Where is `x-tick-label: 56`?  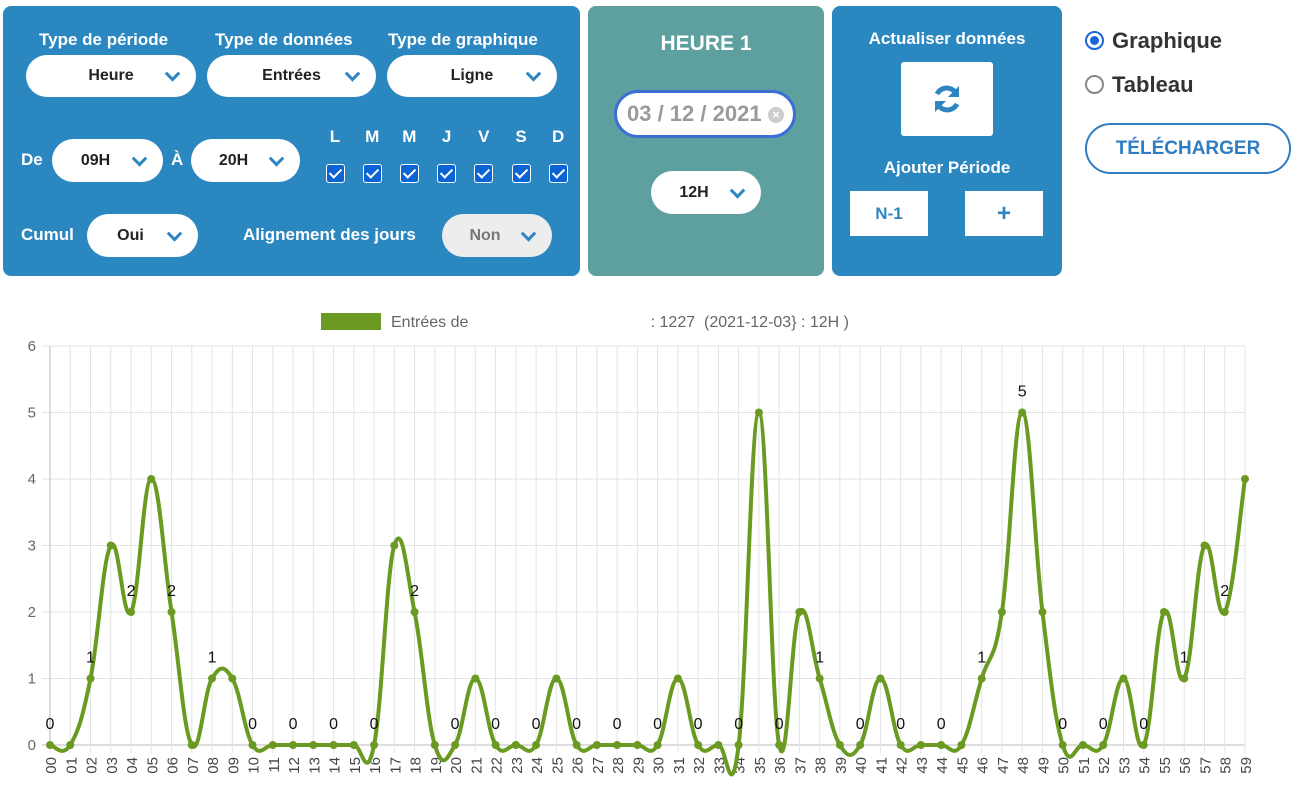
x-tick-label: 56 is located at coordinates (1185, 765).